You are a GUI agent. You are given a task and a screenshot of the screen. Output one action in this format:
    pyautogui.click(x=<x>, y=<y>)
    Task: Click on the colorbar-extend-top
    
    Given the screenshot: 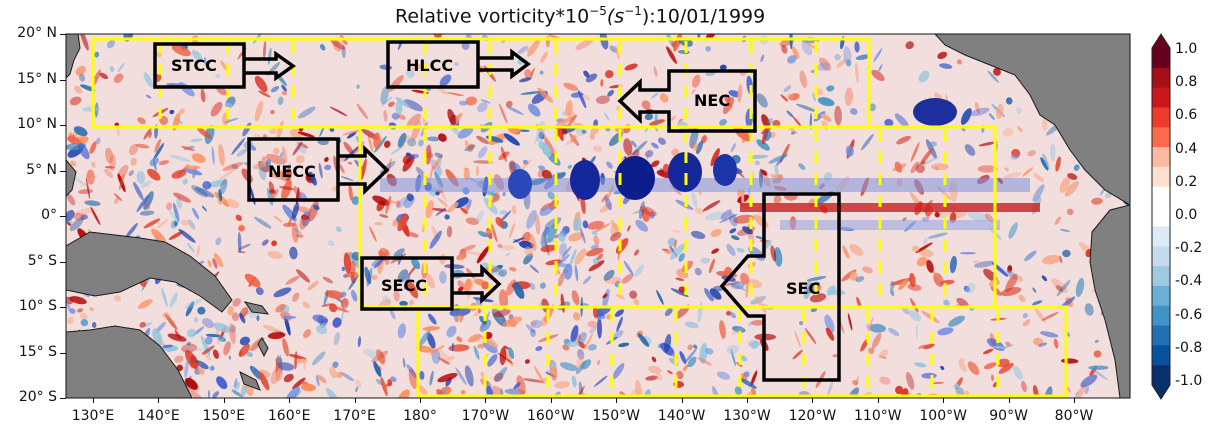 What is the action you would take?
    pyautogui.click(x=1161, y=41)
    